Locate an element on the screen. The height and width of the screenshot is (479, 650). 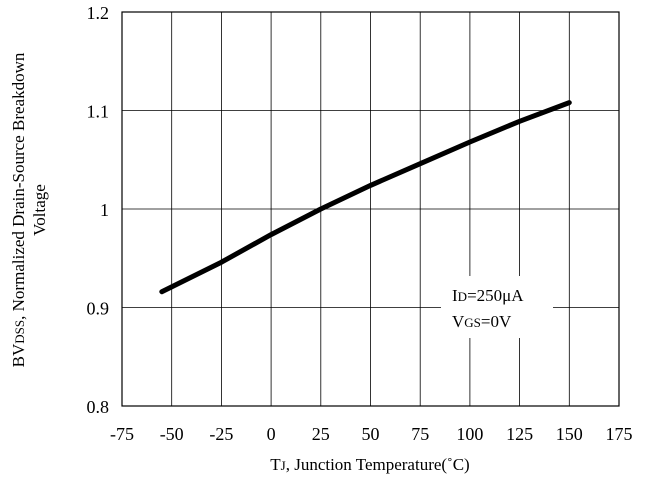
x-tick-label: 25 is located at coordinates (321, 434).